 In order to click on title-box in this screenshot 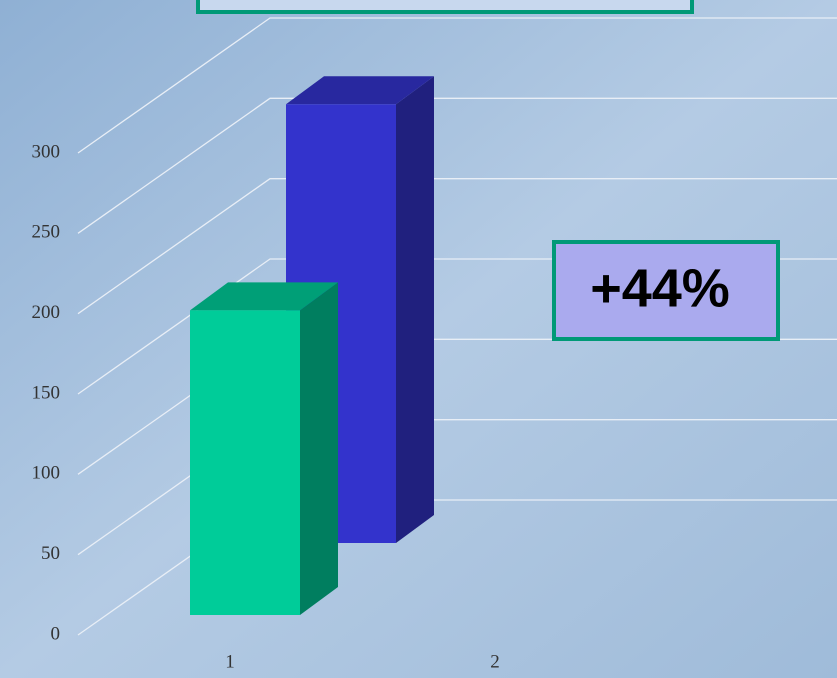, I will do `click(445, 7)`.